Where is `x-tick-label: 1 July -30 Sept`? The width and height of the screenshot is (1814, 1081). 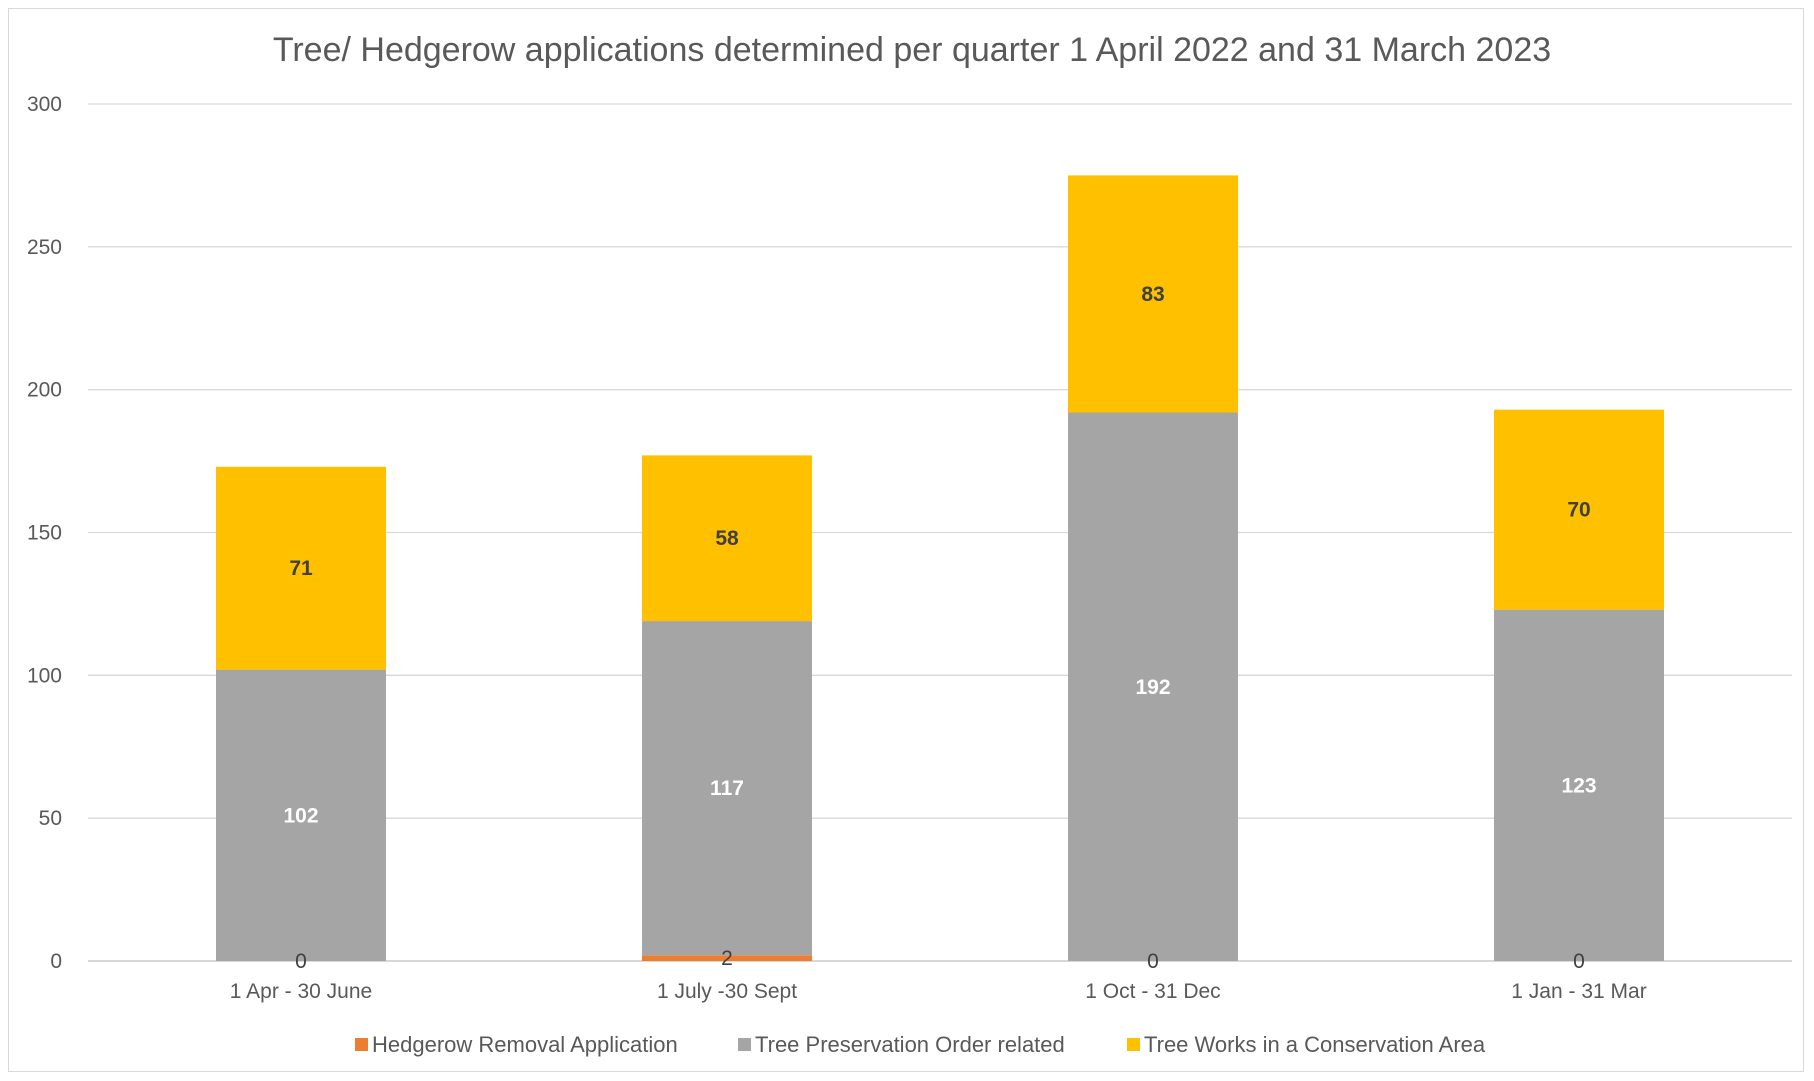 x-tick-label: 1 July -30 Sept is located at coordinates (727, 991).